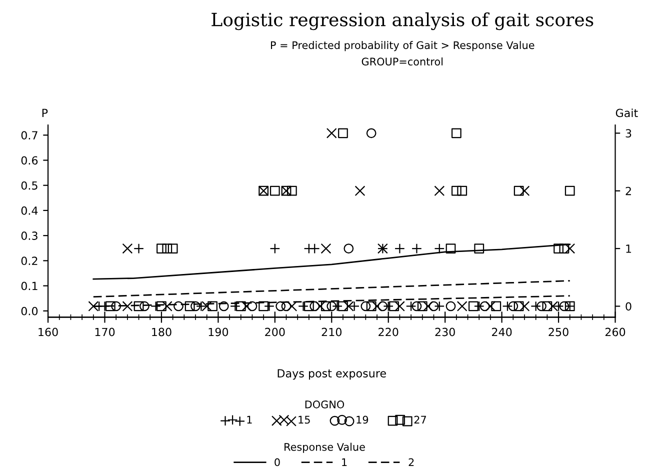 Image resolution: width=649 pixels, height=472 pixels. Describe the element at coordinates (388, 332) in the screenshot. I see `x-tick-label: 220` at that location.